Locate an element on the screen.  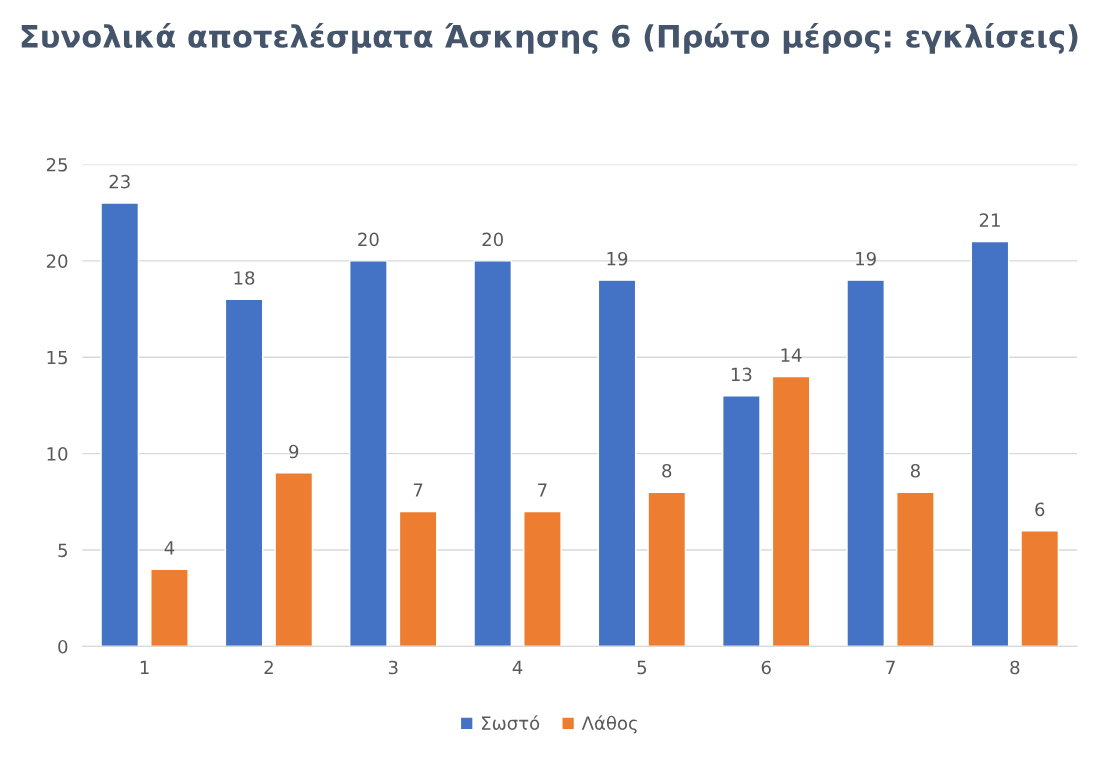
data-label: 23 is located at coordinates (119, 181).